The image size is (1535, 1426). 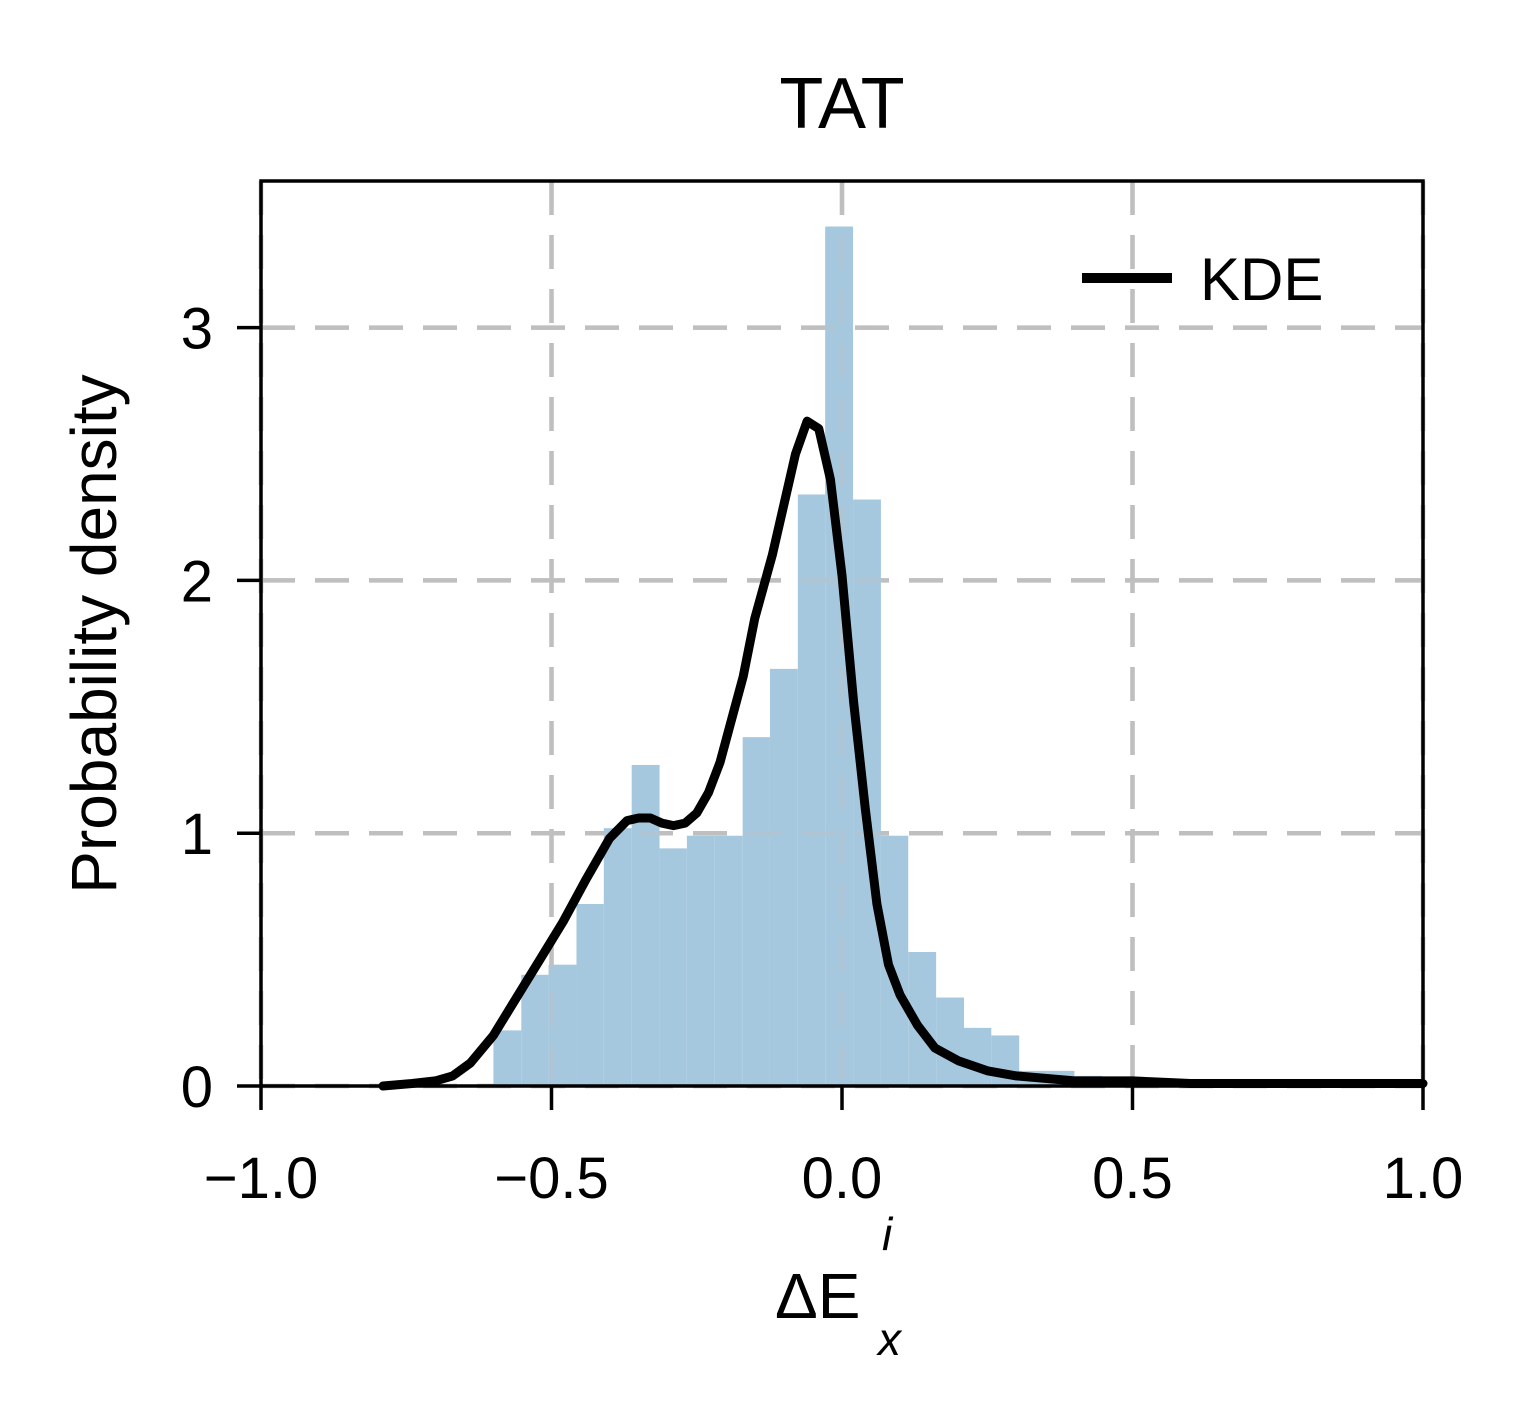 I want to click on x-axis-label-subscript: x, so click(x=889, y=1339).